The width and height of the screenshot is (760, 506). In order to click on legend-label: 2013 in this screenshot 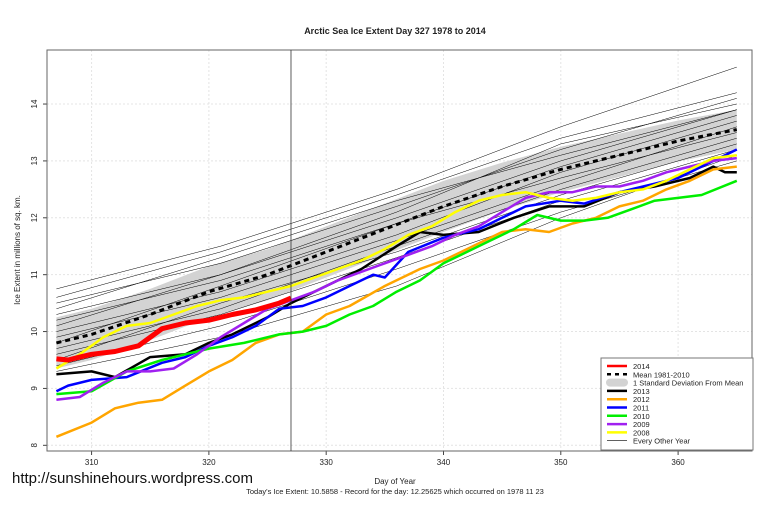, I will do `click(641, 391)`.